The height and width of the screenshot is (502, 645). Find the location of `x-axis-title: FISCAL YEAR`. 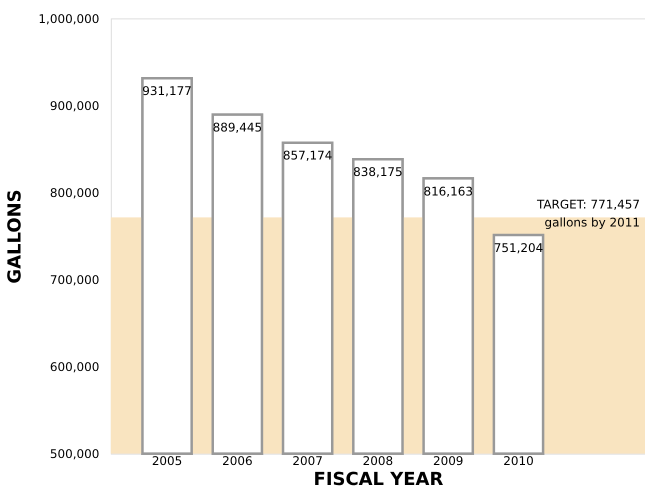

x-axis-title: FISCAL YEAR is located at coordinates (379, 479).